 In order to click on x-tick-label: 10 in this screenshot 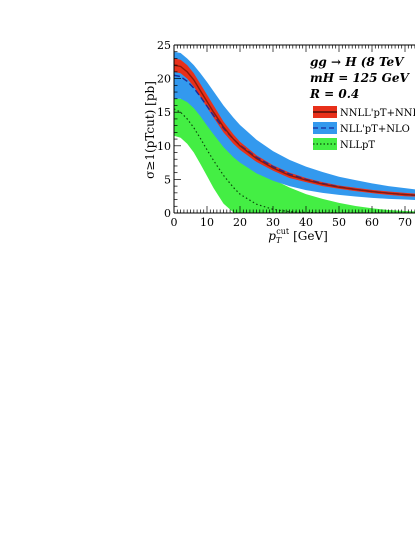, I will do `click(207, 222)`.